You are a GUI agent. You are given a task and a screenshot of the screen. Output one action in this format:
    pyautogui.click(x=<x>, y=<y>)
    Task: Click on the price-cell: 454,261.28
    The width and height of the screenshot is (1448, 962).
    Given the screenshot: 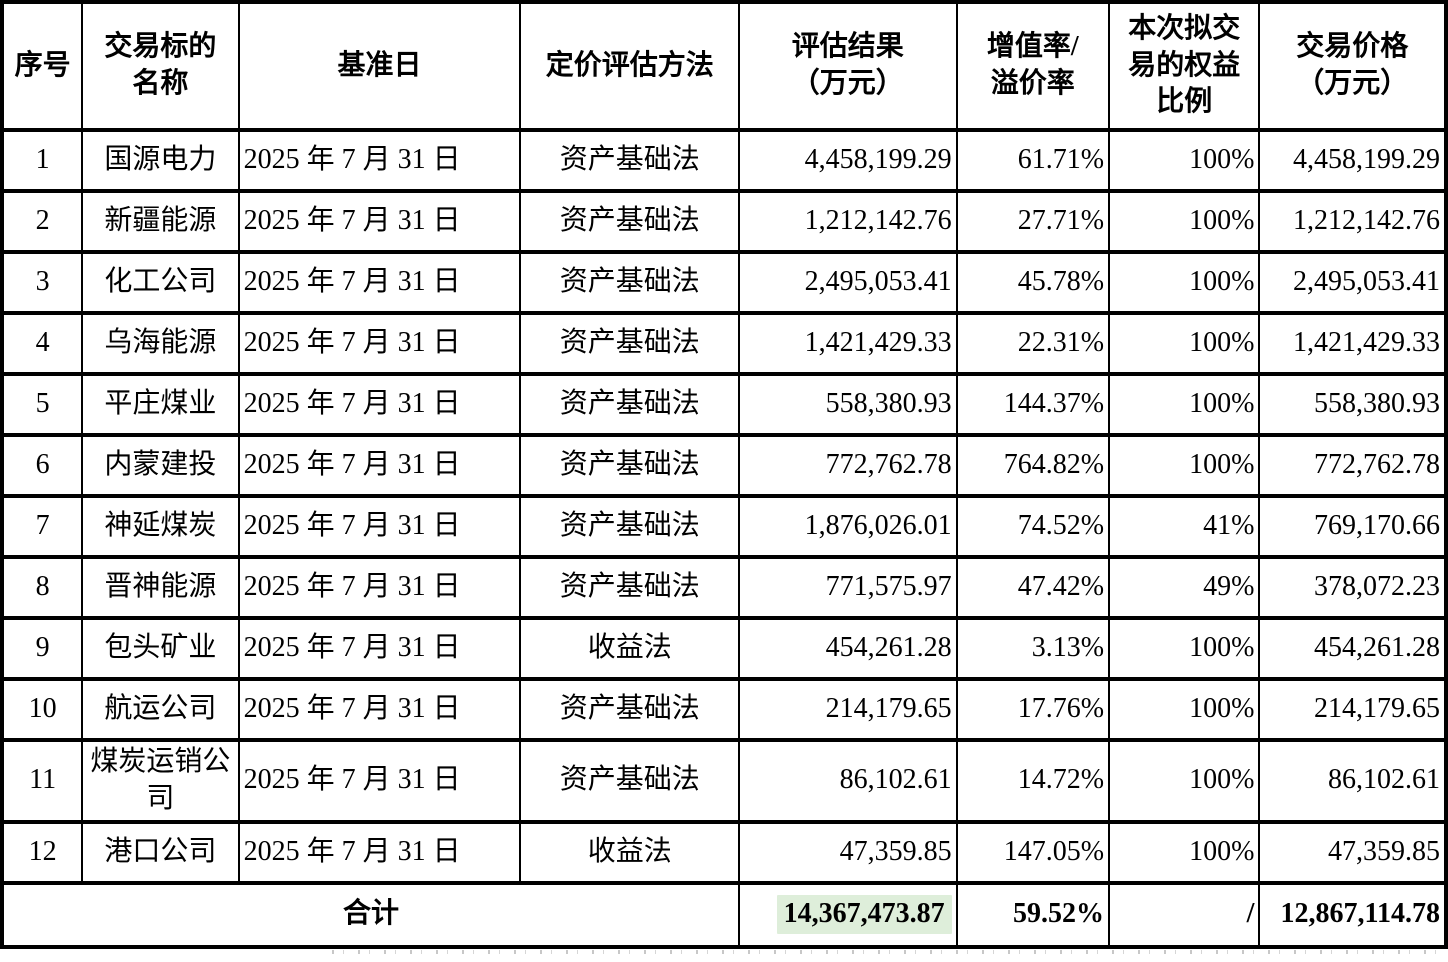 What is the action you would take?
    pyautogui.click(x=1352, y=648)
    